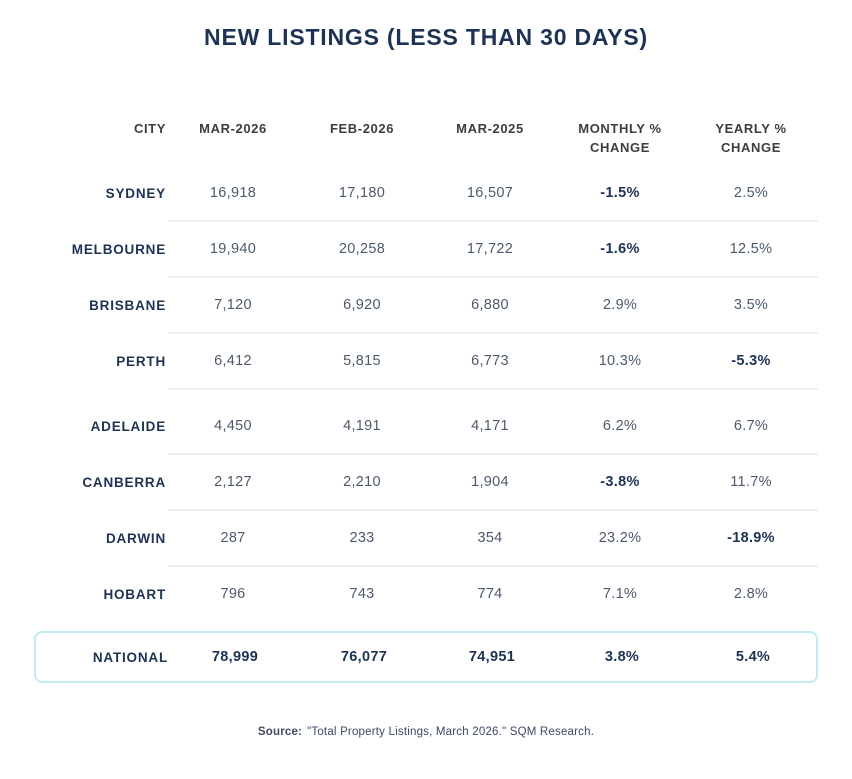 The image size is (852, 779). I want to click on feb-2026-value: 4,191, so click(362, 426).